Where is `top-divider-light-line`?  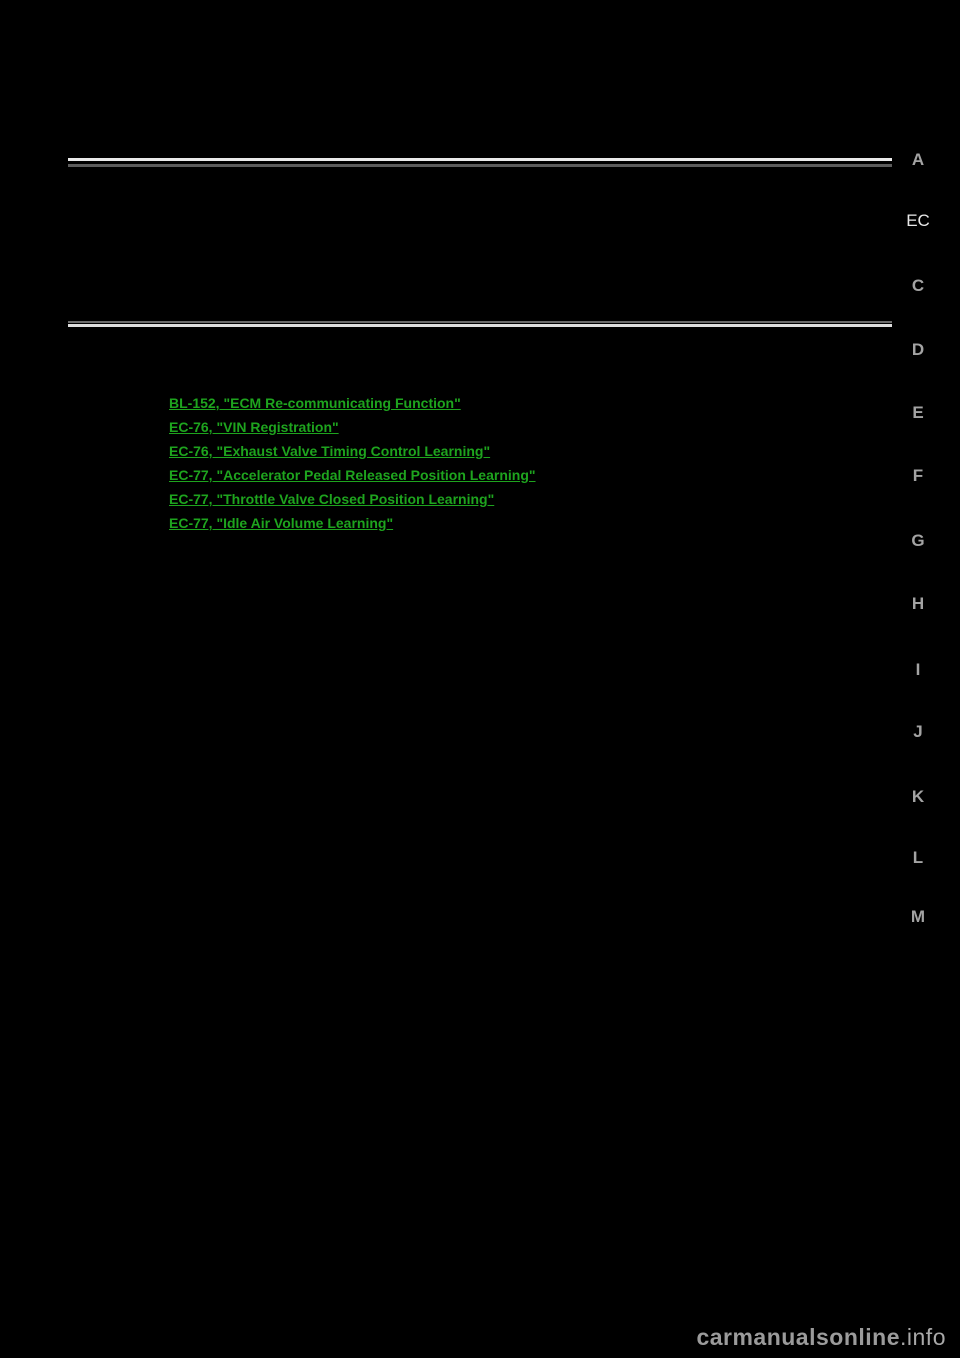 top-divider-light-line is located at coordinates (480, 159).